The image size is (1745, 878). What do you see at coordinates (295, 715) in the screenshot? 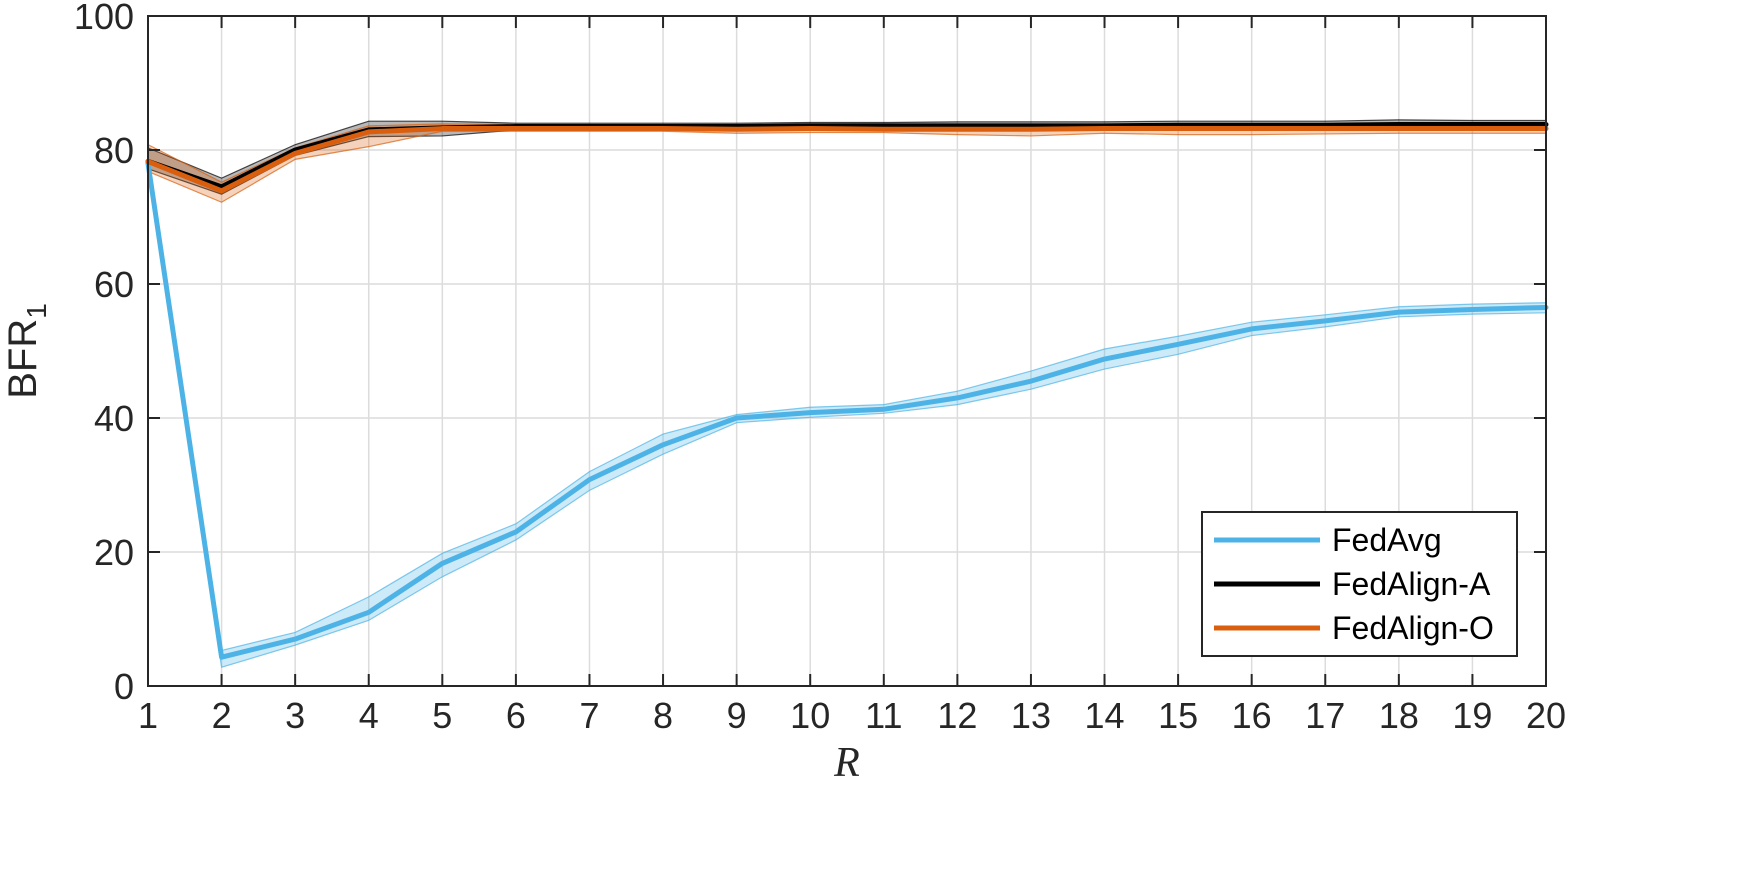
I see `x-tick-label: 3` at bounding box center [295, 715].